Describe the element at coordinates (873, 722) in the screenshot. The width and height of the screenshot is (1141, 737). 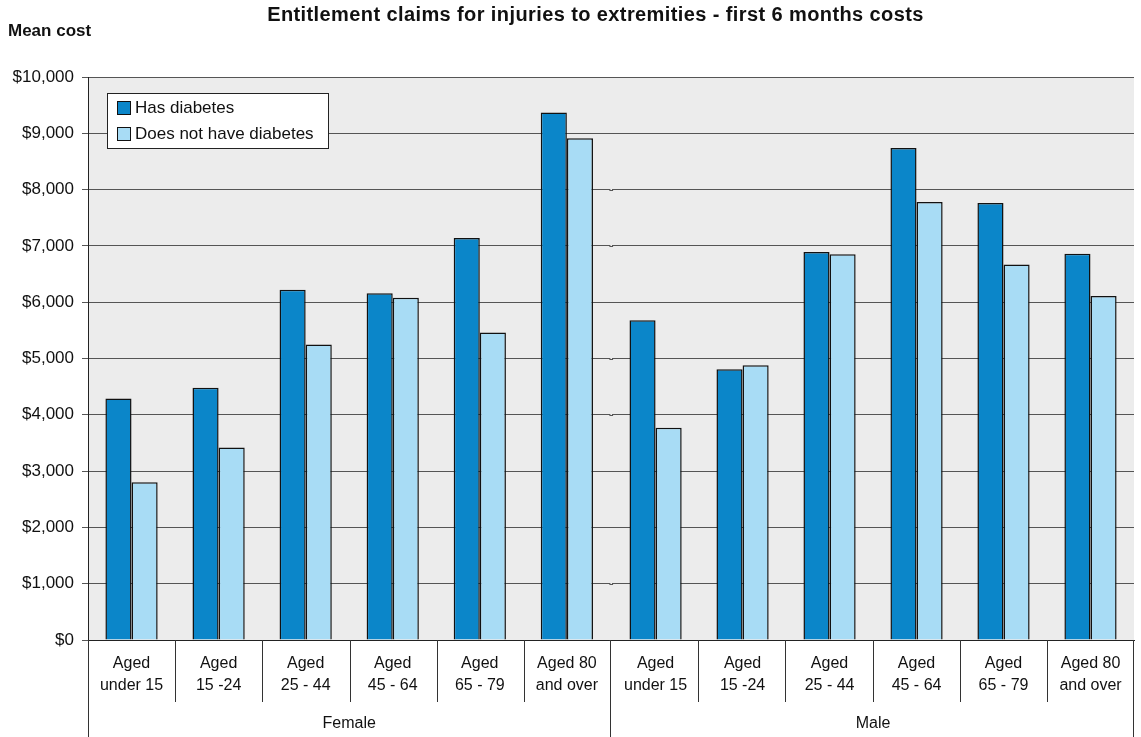
I see `x-axis-title: Male` at that location.